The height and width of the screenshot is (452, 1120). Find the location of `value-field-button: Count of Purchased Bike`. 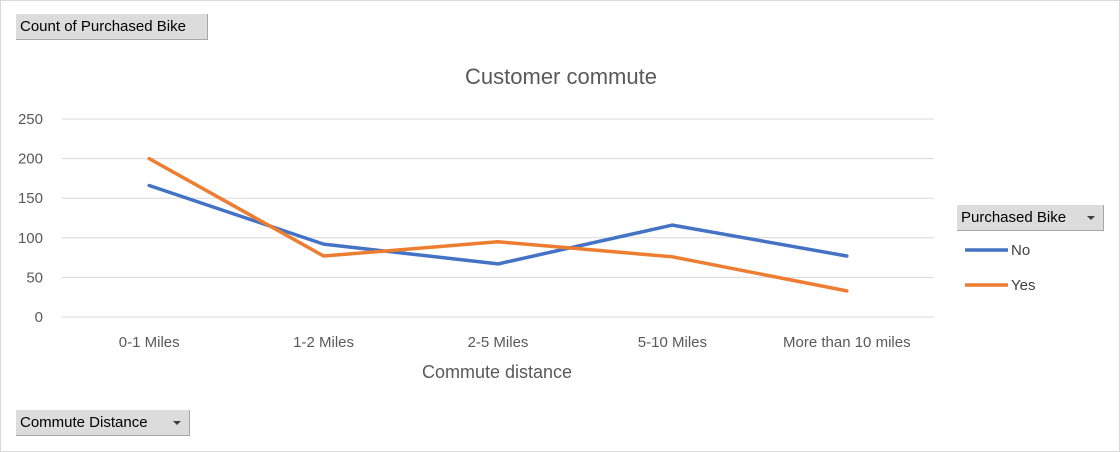

value-field-button: Count of Purchased Bike is located at coordinates (112, 27).